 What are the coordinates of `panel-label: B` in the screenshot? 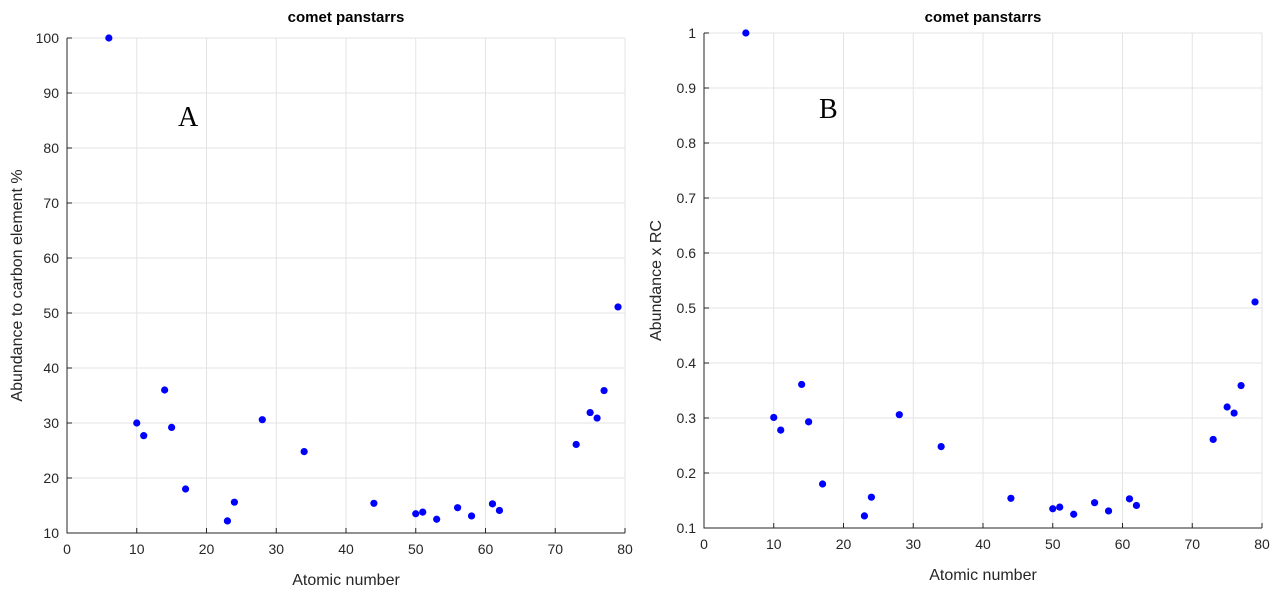 It's located at (828, 109).